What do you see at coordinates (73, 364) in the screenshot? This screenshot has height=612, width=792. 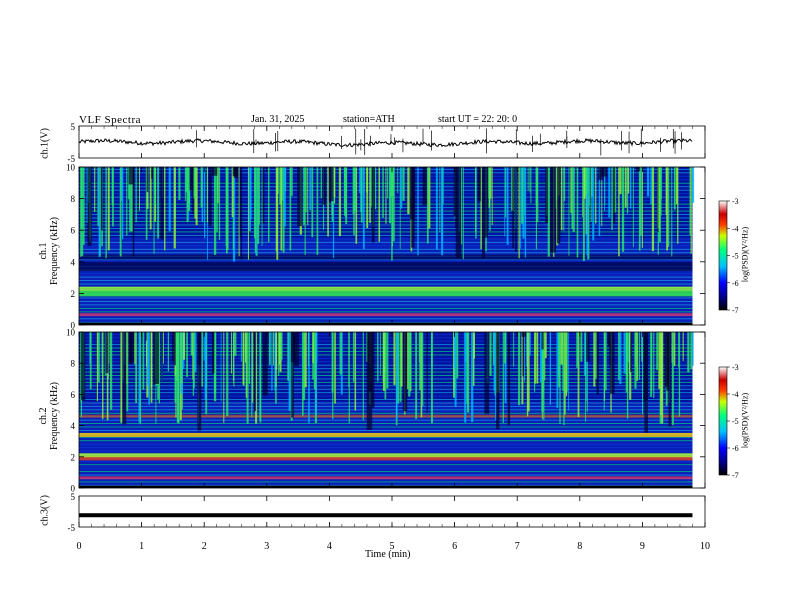 I see `ch2-spectrogram-ytick-label: 8` at bounding box center [73, 364].